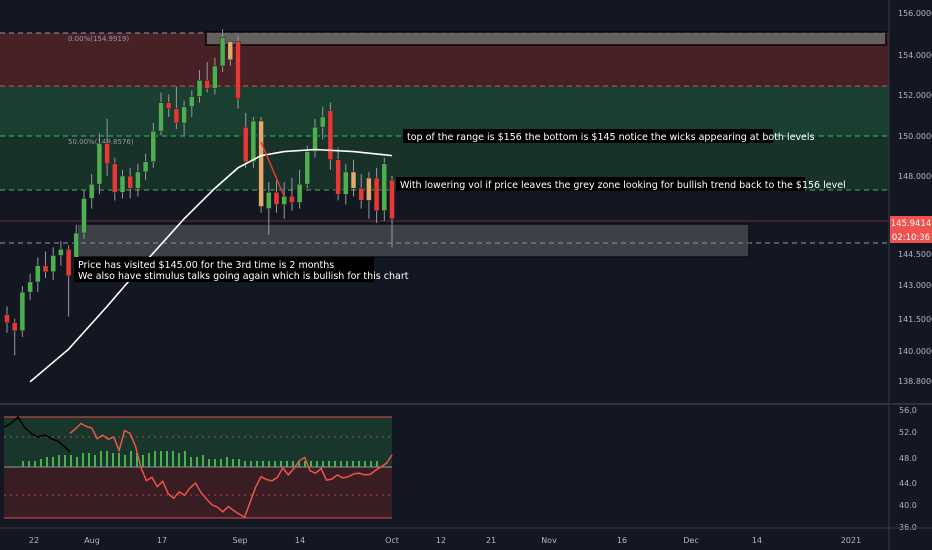  I want to click on time-tick: 12, so click(441, 540).